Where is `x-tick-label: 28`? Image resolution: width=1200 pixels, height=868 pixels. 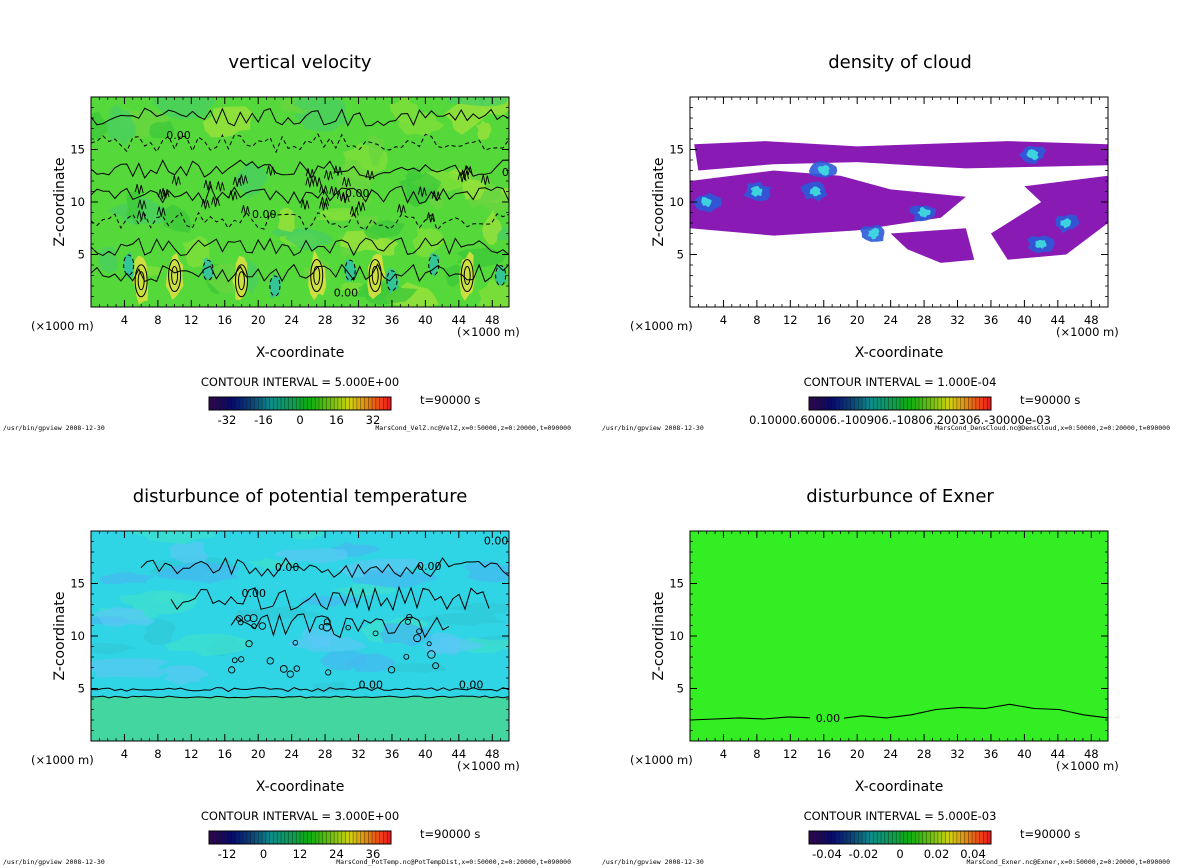 x-tick-label: 28 is located at coordinates (325, 754).